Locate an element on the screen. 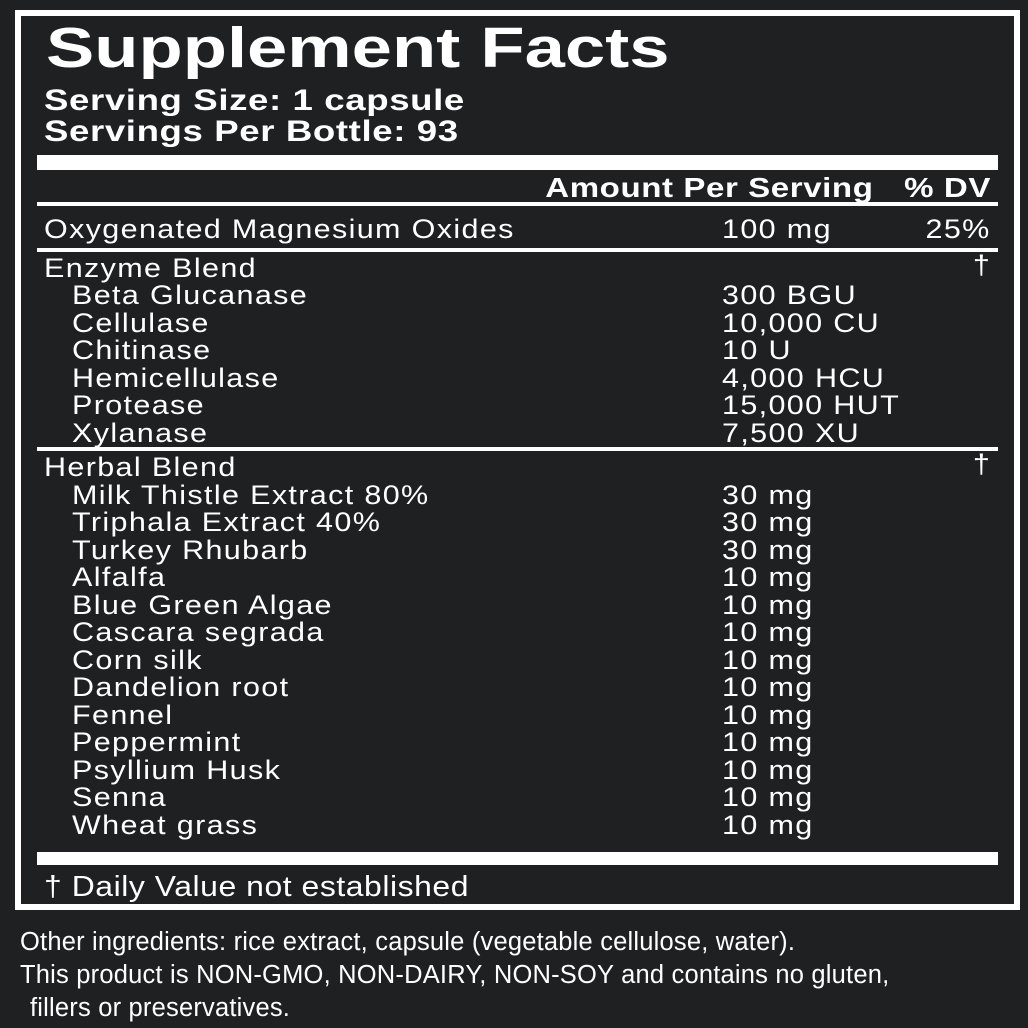 Image resolution: width=1028 pixels, height=1028 pixels. ingredient-name: Hemicellulase is located at coordinates (176, 377).